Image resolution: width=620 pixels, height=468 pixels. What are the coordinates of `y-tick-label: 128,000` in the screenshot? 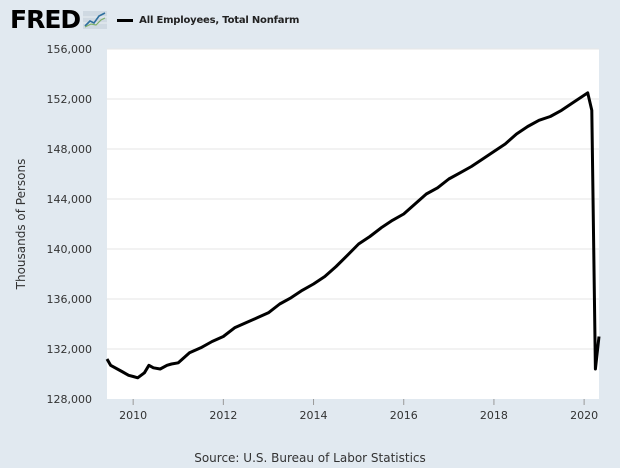 It's located at (70, 399).